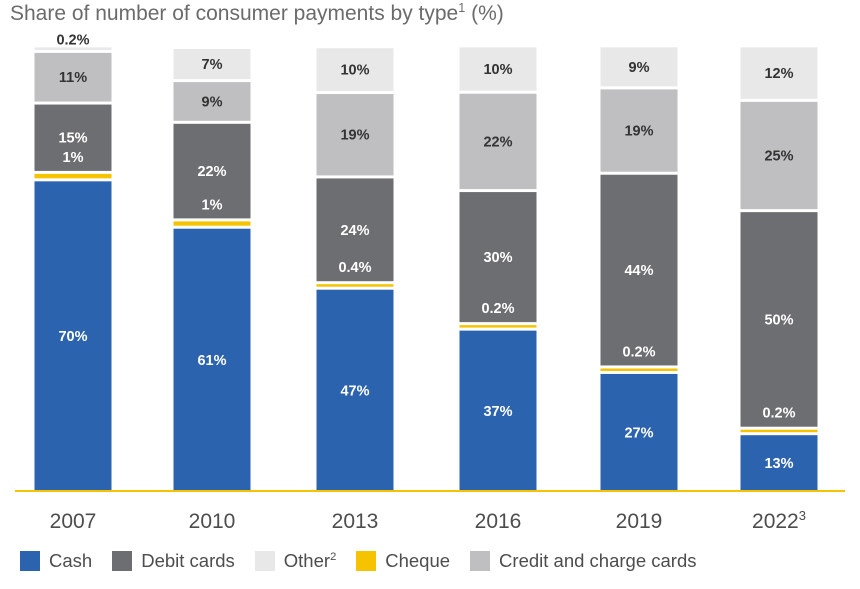 The width and height of the screenshot is (860, 589). What do you see at coordinates (122, 561) in the screenshot?
I see `legend-swatch-debit-cards` at bounding box center [122, 561].